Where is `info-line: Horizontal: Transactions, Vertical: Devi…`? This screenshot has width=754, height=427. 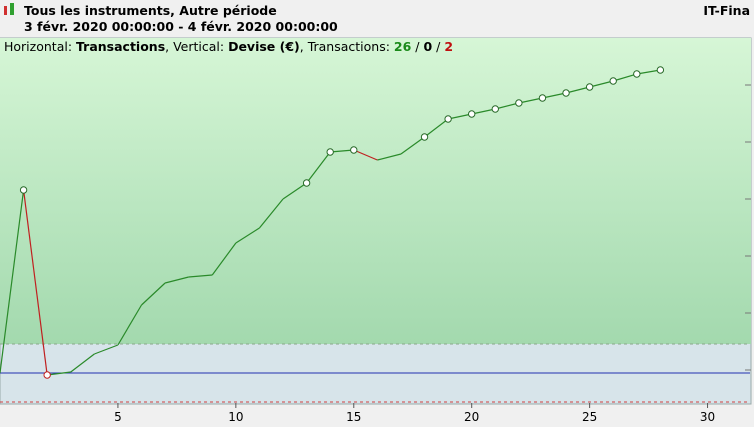 info-line: Horizontal: Transactions, Vertical: Devi… is located at coordinates (228, 46).